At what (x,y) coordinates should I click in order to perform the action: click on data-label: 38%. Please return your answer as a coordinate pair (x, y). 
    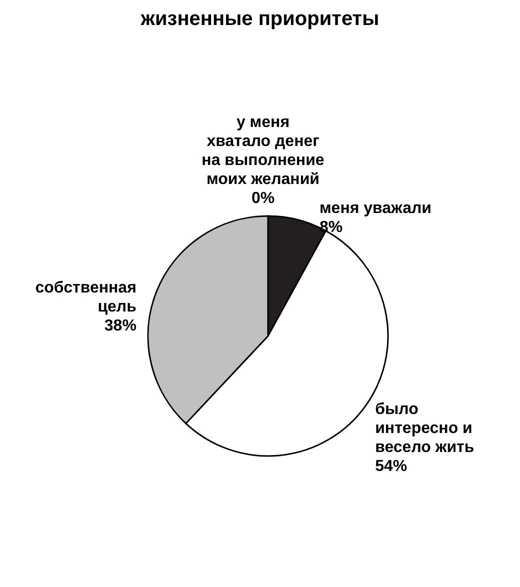
    Looking at the image, I should click on (120, 326).